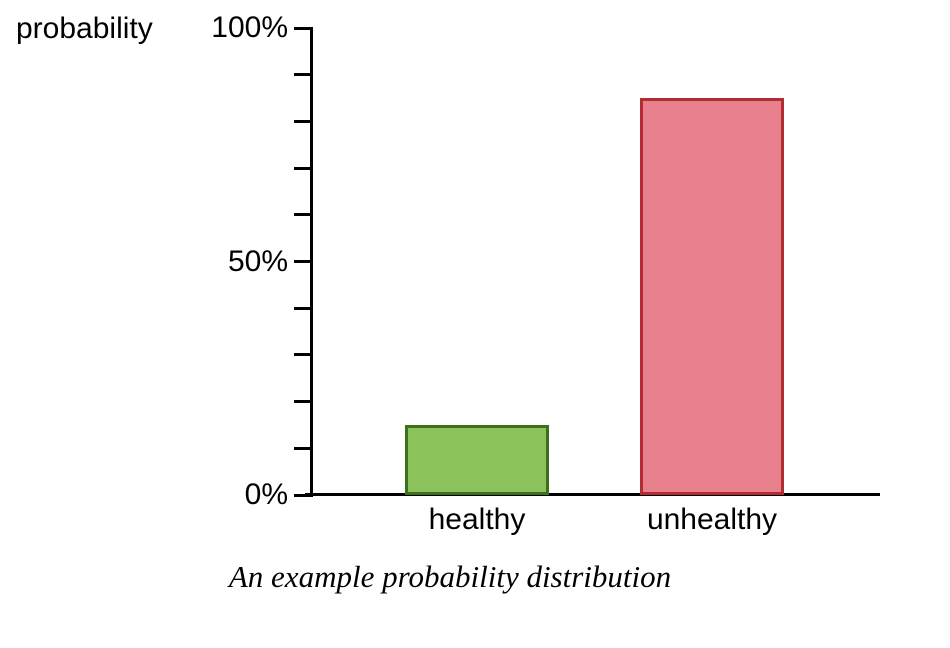  What do you see at coordinates (592, 494) in the screenshot?
I see `x-axis-line` at bounding box center [592, 494].